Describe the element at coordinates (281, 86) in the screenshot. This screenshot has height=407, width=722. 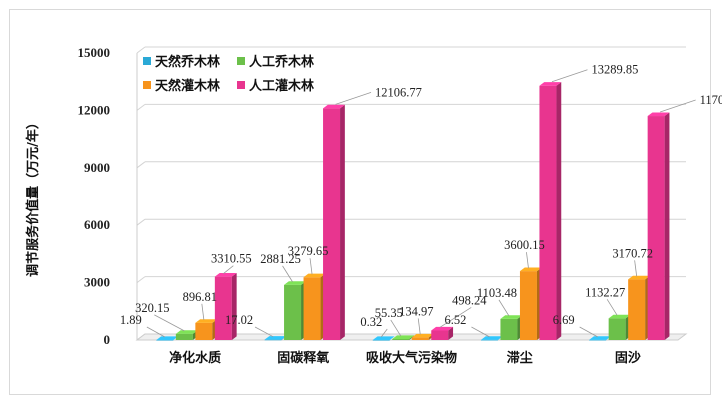
I see `legend-label: 人工灌木林` at that location.